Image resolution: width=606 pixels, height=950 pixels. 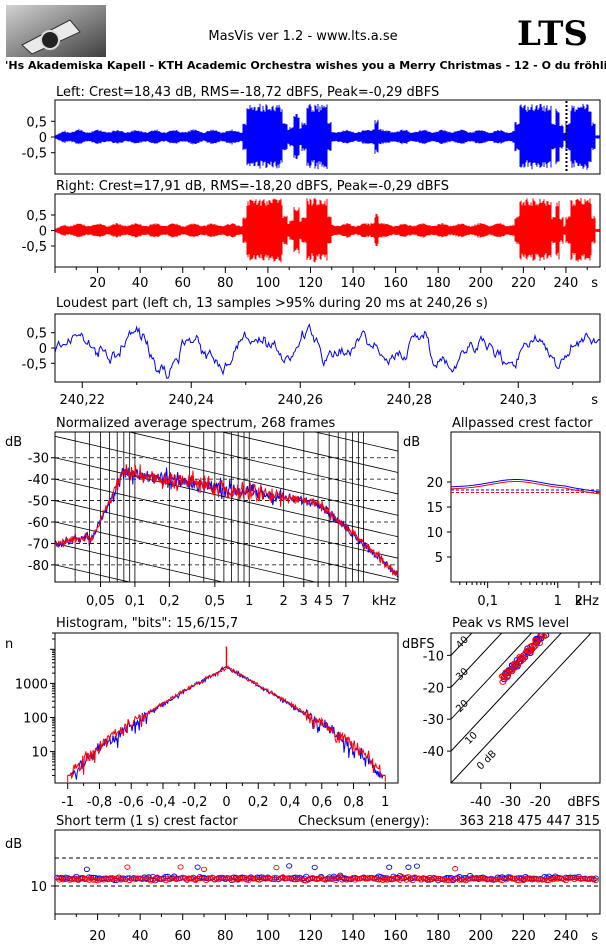 I want to click on x-tick-label: -30, so click(x=510, y=802).